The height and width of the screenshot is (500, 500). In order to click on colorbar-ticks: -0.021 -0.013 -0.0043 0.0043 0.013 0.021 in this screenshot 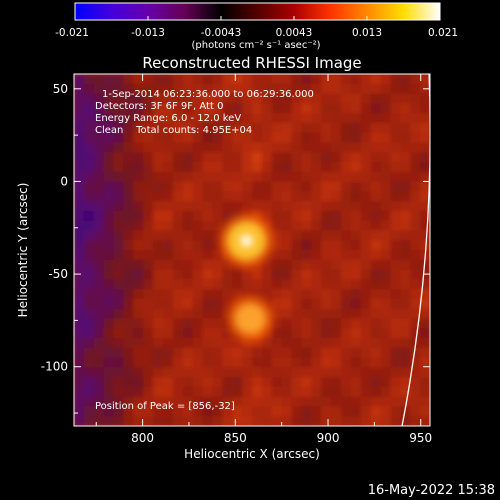, I will do `click(256, 27)`.